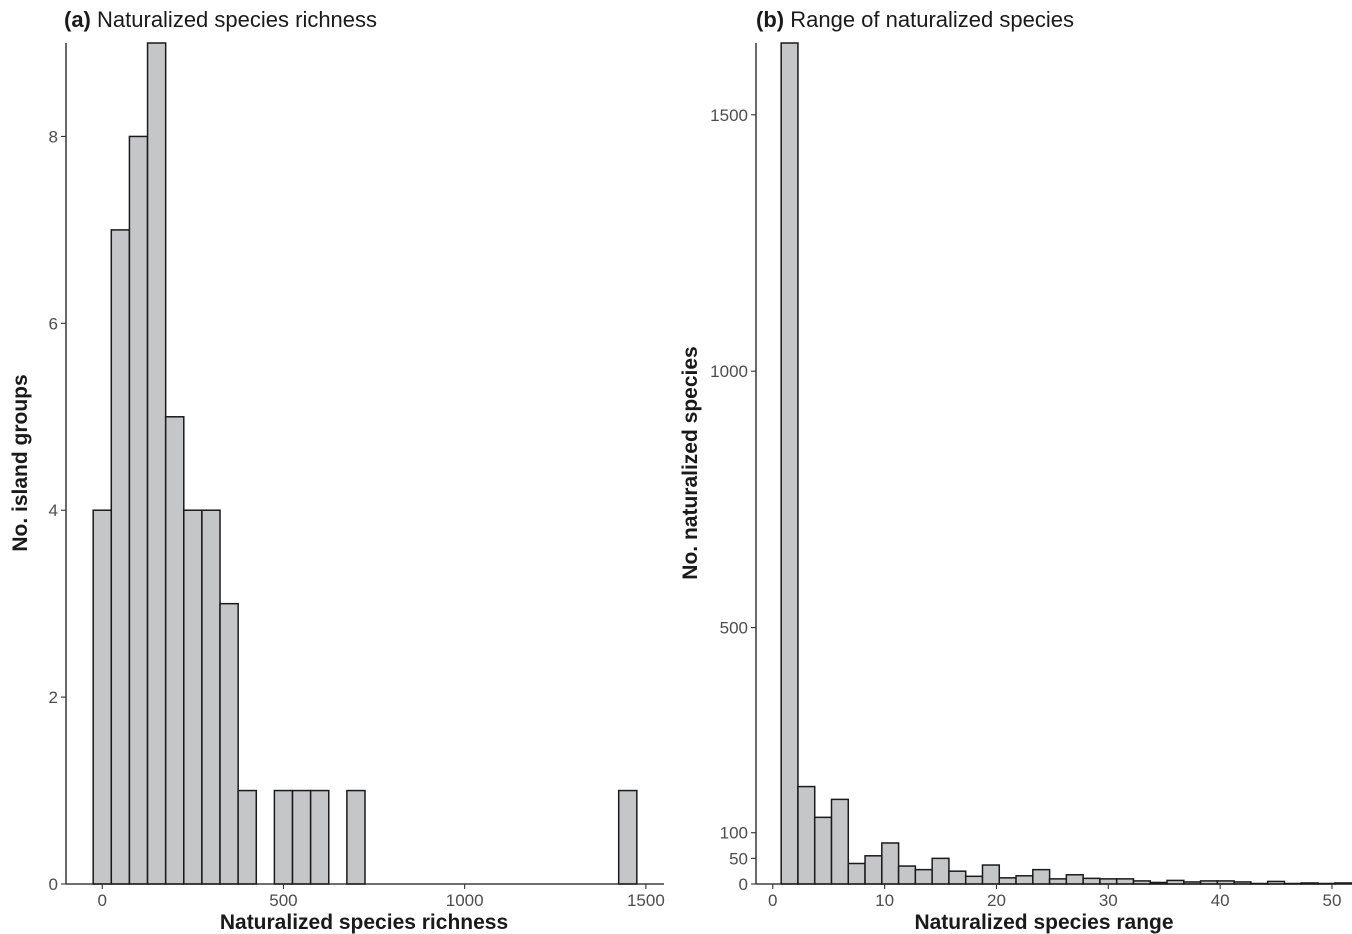 This screenshot has height=934, width=1352. Describe the element at coordinates (690, 462) in the screenshot. I see `panel-b-y-axis-title: No. naturalized species` at that location.